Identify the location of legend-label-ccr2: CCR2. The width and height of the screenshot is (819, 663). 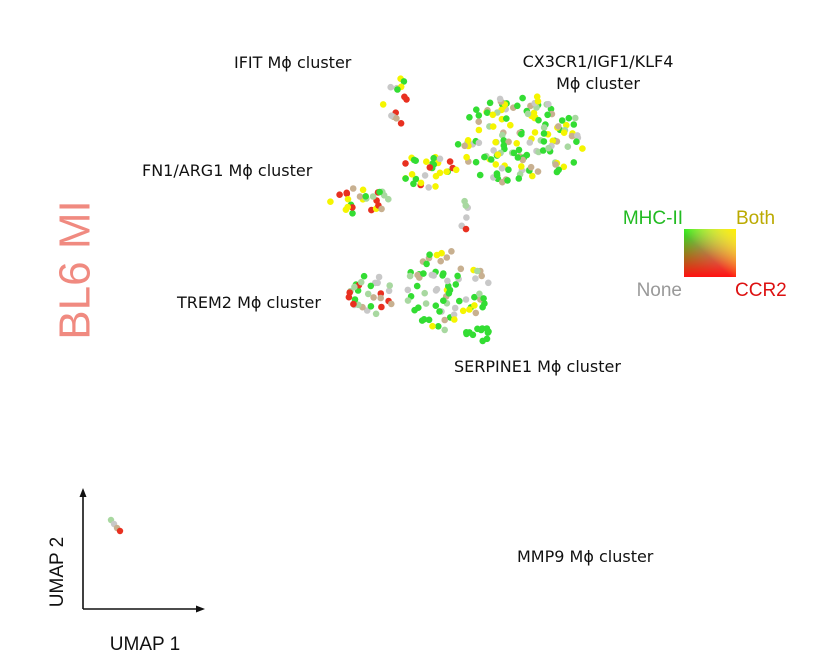
(761, 290).